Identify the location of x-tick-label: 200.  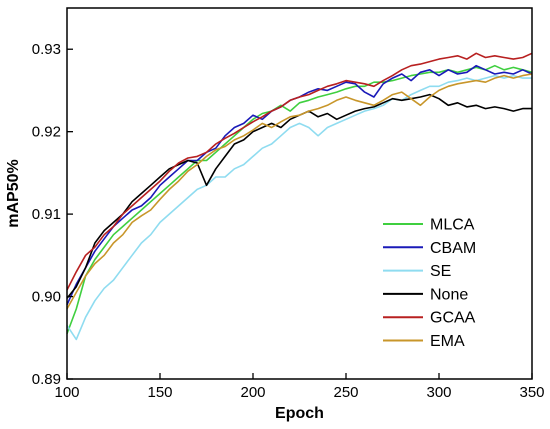
(252, 392).